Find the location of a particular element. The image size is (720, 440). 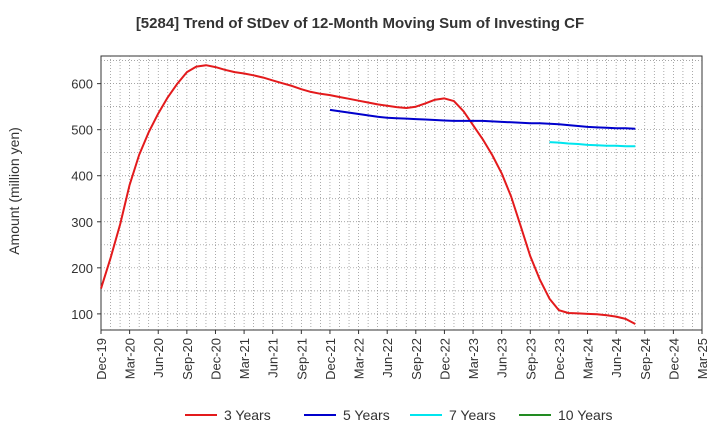

x-tick-label: Sep-23 is located at coordinates (530, 359).